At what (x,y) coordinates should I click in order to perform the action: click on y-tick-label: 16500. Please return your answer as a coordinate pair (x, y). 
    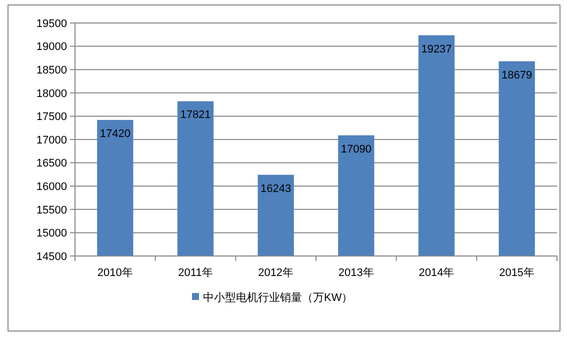
    Looking at the image, I should click on (51, 164).